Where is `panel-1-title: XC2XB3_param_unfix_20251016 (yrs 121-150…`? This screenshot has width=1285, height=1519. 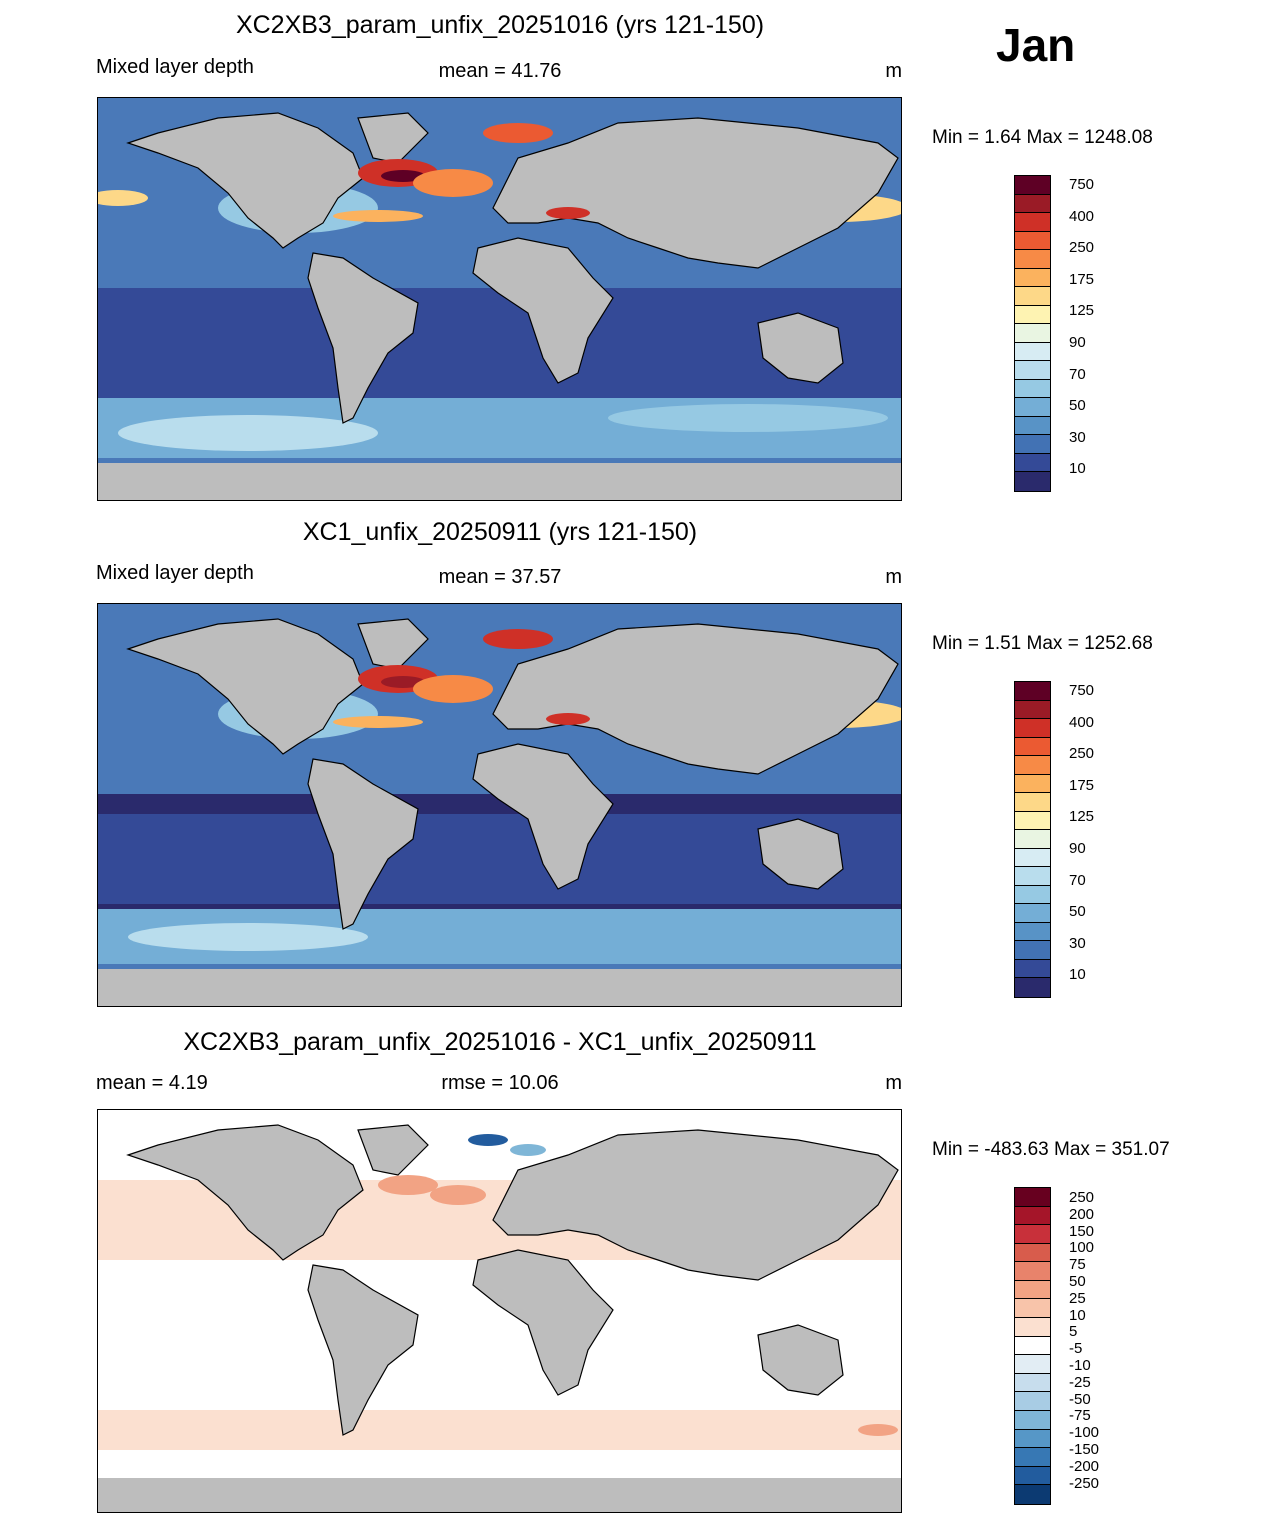 panel-1-title: XC2XB3_param_unfix_20251016 (yrs 121-150… is located at coordinates (500, 25).